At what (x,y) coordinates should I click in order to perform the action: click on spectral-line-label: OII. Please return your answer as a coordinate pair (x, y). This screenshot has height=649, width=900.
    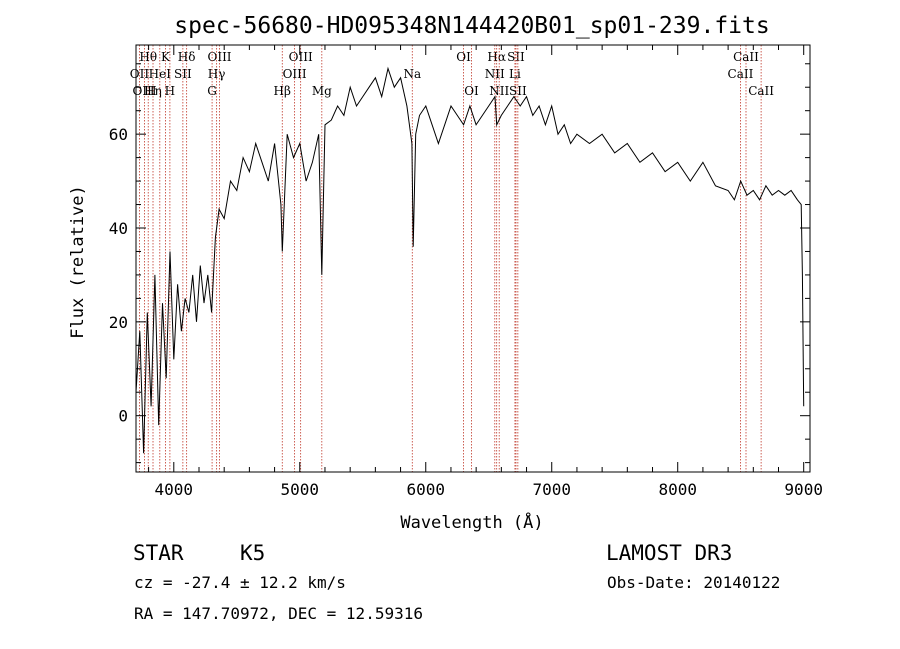
    Looking at the image, I should click on (140, 74).